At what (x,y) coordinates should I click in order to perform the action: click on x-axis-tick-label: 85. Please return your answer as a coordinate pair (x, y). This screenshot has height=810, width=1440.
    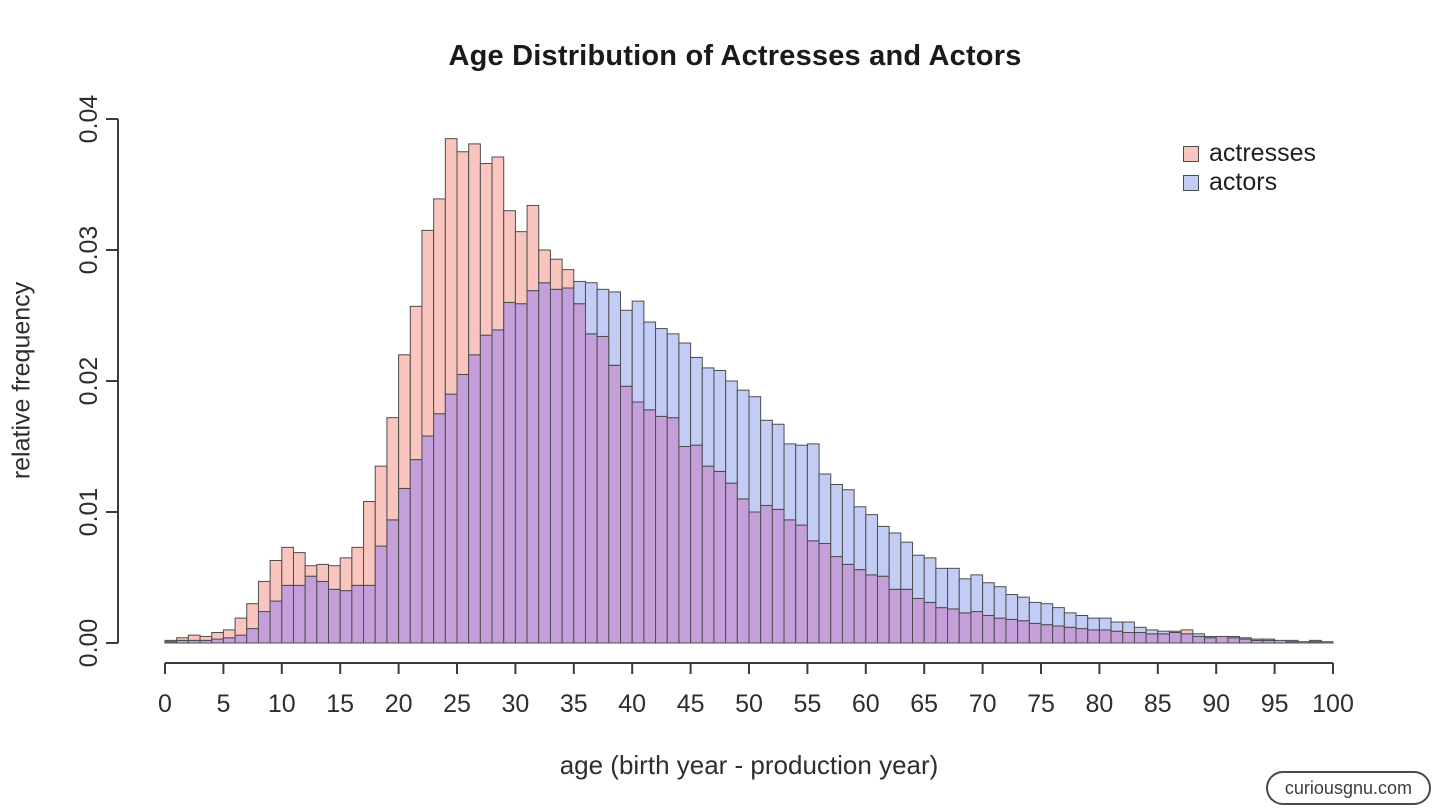
    Looking at the image, I should click on (1158, 704).